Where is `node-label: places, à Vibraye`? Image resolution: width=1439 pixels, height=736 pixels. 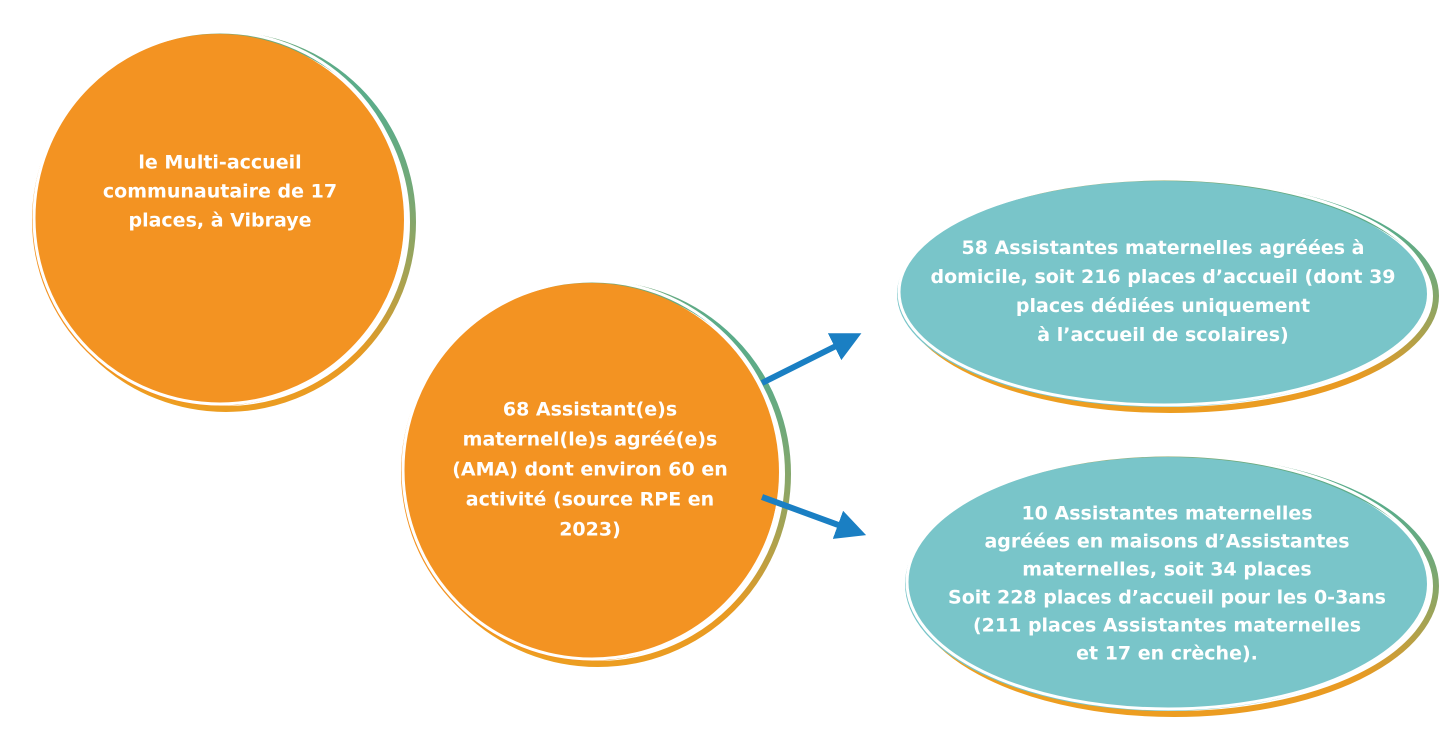
node-label: places, à Vibraye is located at coordinates (219, 221).